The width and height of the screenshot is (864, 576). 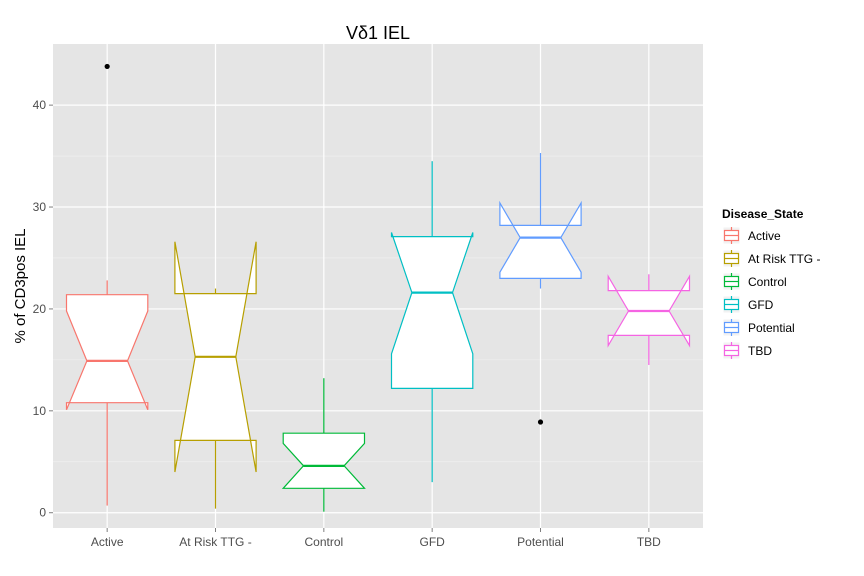 What do you see at coordinates (40, 207) in the screenshot?
I see `y-tick-label: 30` at bounding box center [40, 207].